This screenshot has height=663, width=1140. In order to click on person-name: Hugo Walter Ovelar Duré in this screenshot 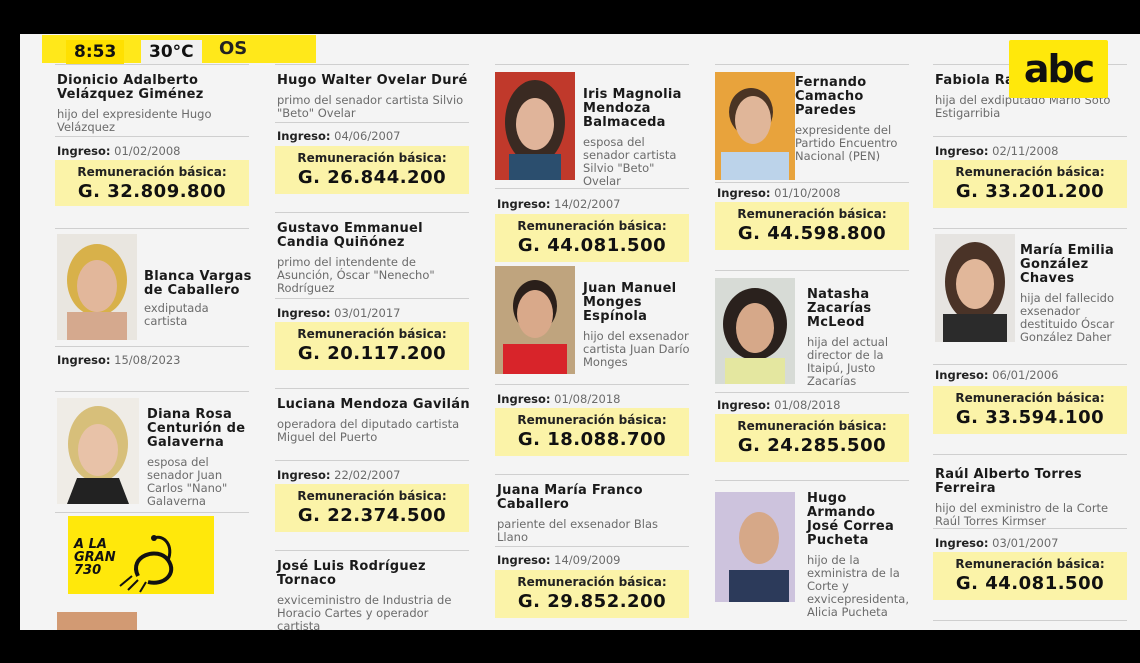, I will do `click(372, 80)`.